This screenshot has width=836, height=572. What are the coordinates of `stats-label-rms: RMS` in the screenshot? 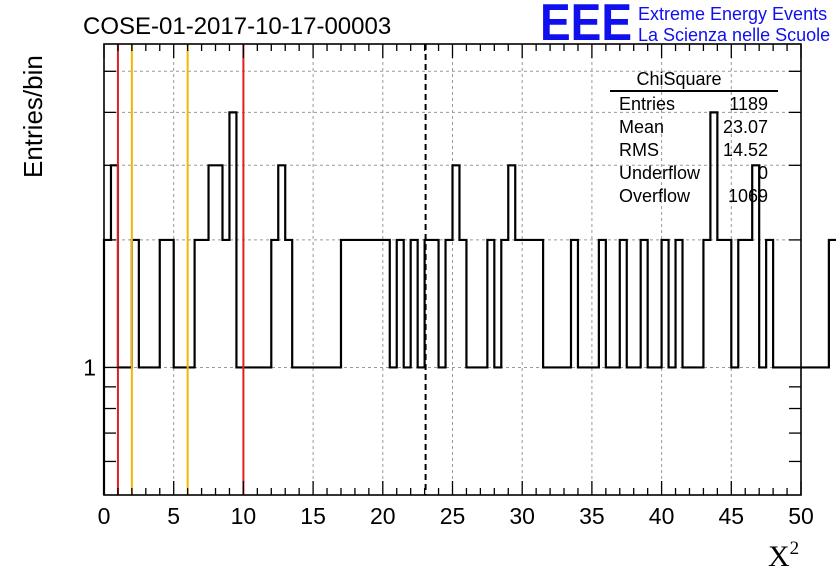 It's located at (639, 150).